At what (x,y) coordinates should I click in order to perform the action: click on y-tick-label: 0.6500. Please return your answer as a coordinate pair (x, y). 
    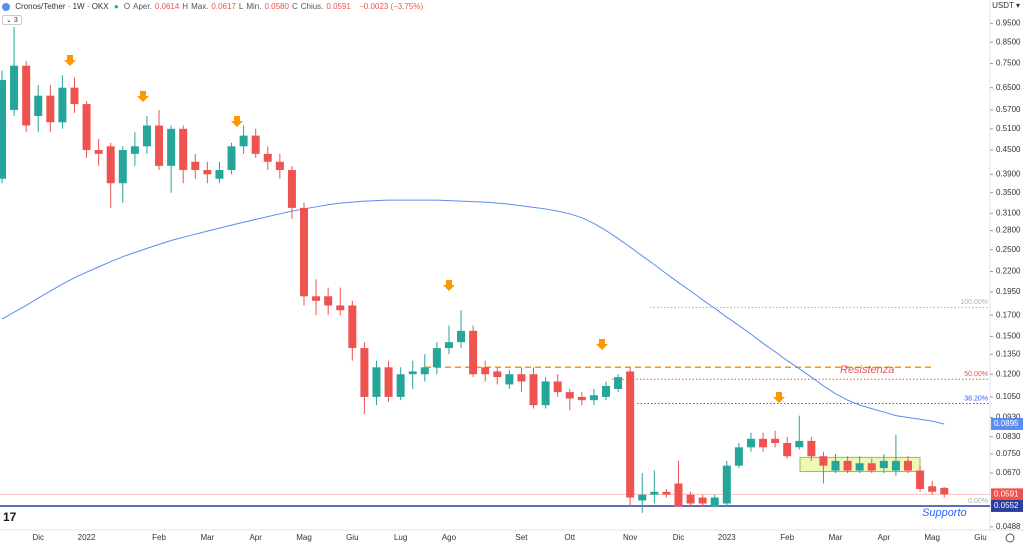
    Looking at the image, I should click on (1008, 87).